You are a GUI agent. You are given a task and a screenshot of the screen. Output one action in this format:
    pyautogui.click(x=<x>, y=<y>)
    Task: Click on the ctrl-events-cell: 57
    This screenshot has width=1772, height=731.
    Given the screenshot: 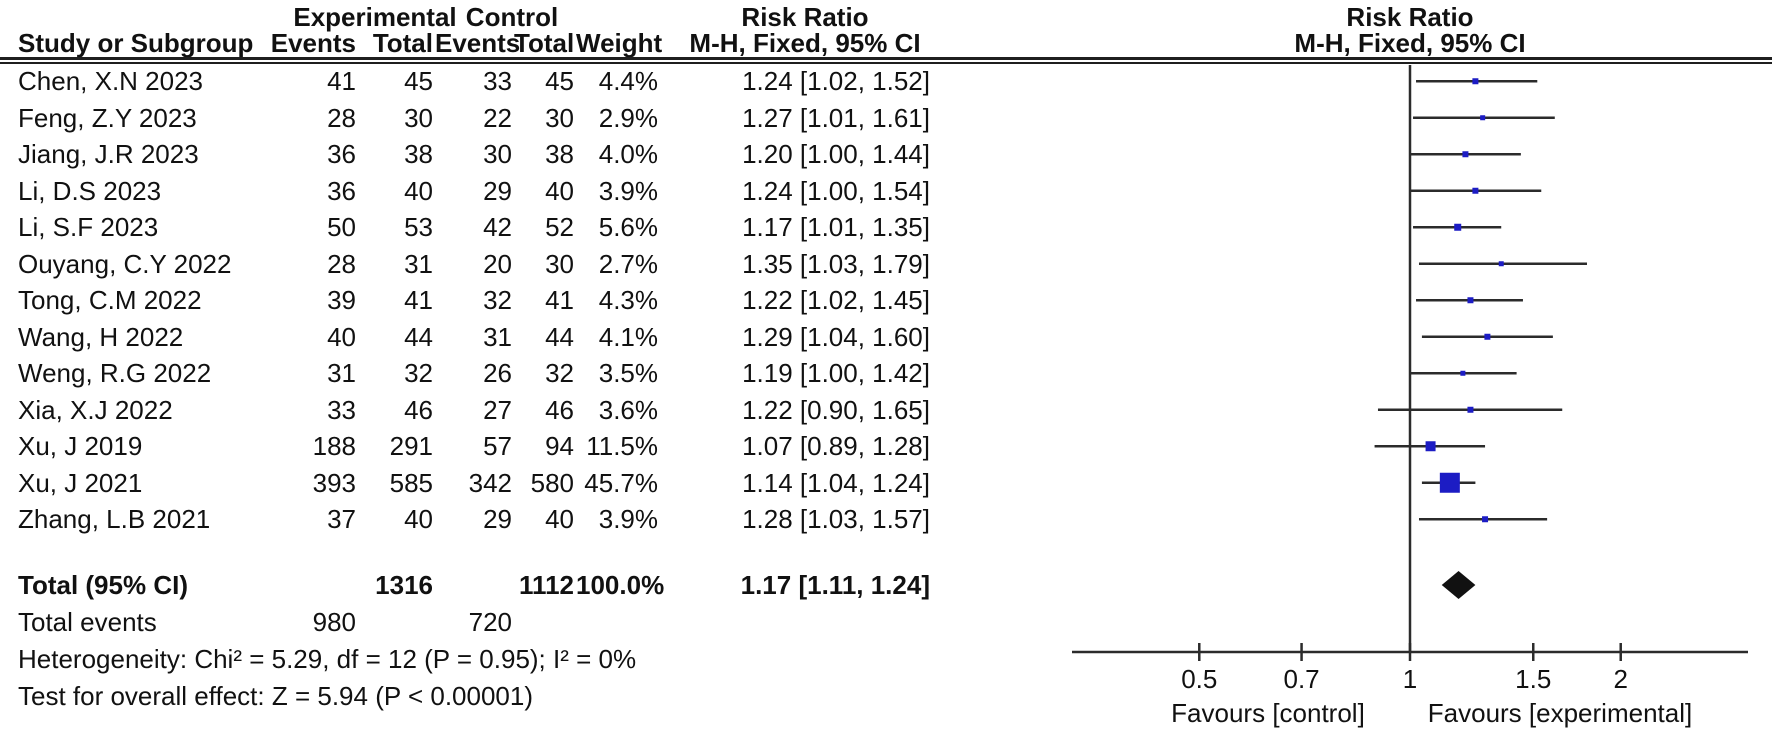 What is the action you would take?
    pyautogui.click(x=497, y=446)
    